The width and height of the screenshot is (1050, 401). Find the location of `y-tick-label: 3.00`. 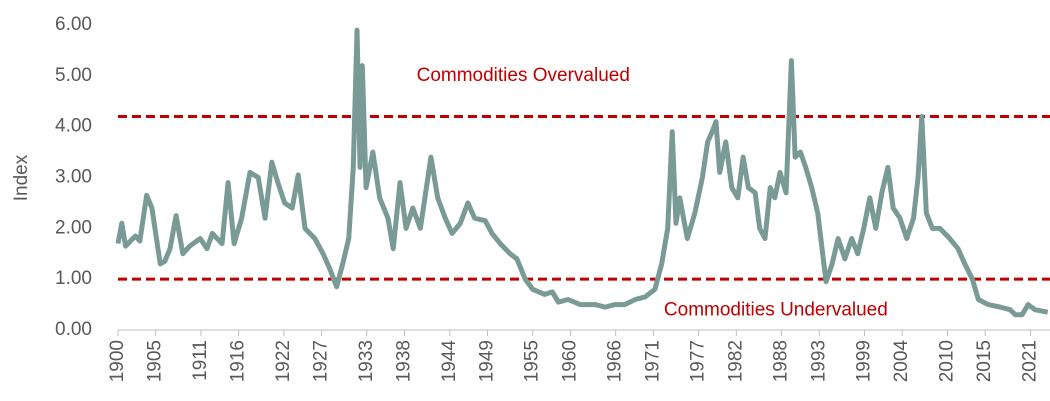

y-tick-label: 3.00 is located at coordinates (73, 177).